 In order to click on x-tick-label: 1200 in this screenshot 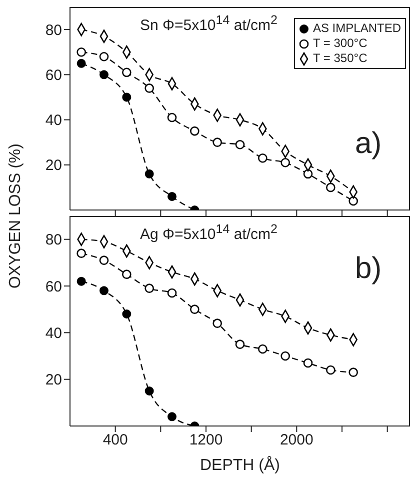, I will do `click(206, 440)`.